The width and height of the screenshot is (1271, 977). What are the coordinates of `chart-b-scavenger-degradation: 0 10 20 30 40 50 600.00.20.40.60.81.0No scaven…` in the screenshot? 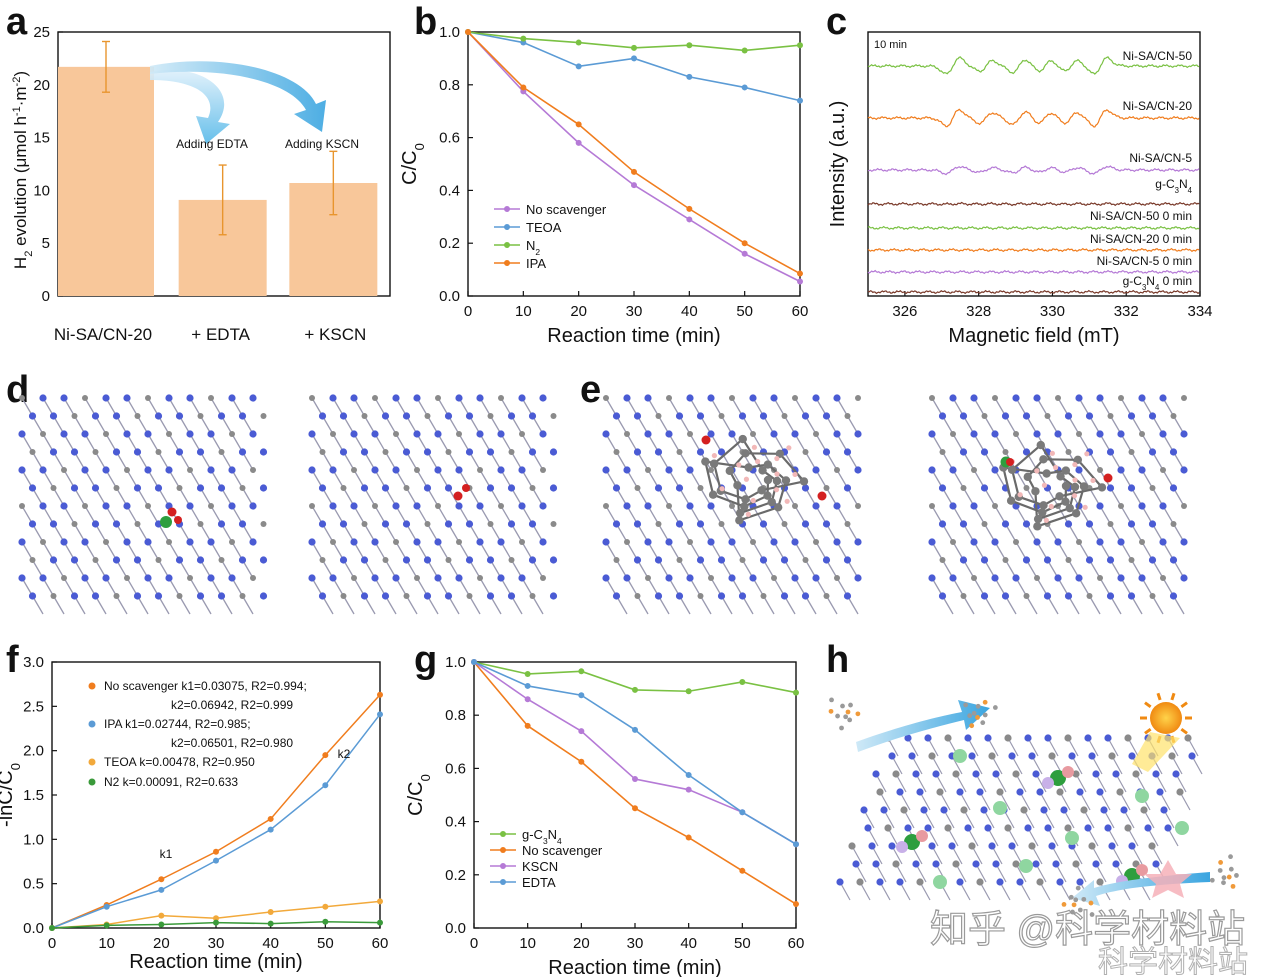 It's located at (603, 185).